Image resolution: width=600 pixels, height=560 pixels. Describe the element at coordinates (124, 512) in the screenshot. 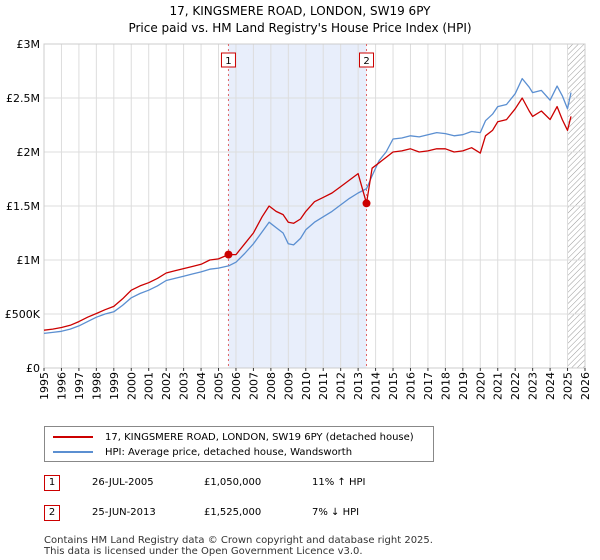

I see `transaction-date: 25-JUN-2013` at that location.